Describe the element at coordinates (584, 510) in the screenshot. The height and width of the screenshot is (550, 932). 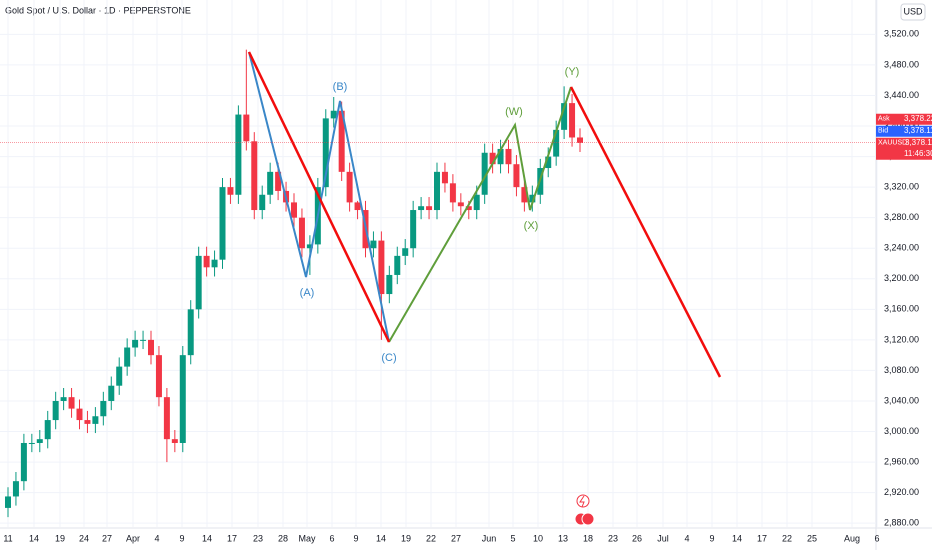
I see `event-icons` at that location.